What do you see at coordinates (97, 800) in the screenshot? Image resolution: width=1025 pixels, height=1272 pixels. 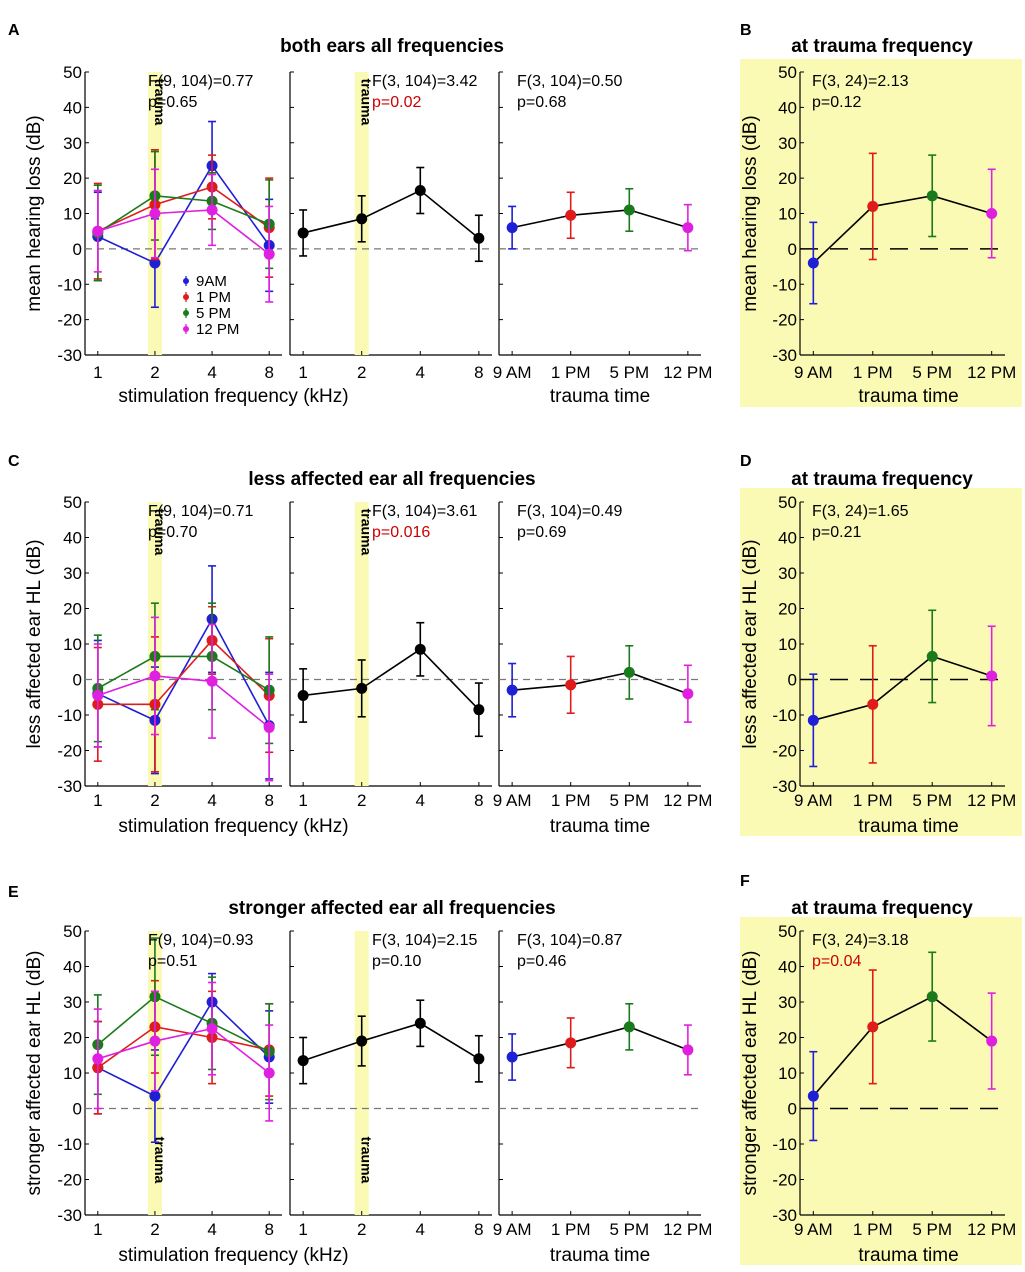 I see `panel-C-sub1-x-tick-label: 1` at bounding box center [97, 800].